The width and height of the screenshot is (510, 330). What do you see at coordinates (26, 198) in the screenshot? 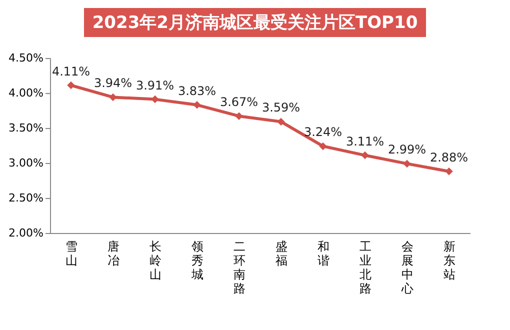
I see `y-tick-label: 2.50%` at bounding box center [26, 198].